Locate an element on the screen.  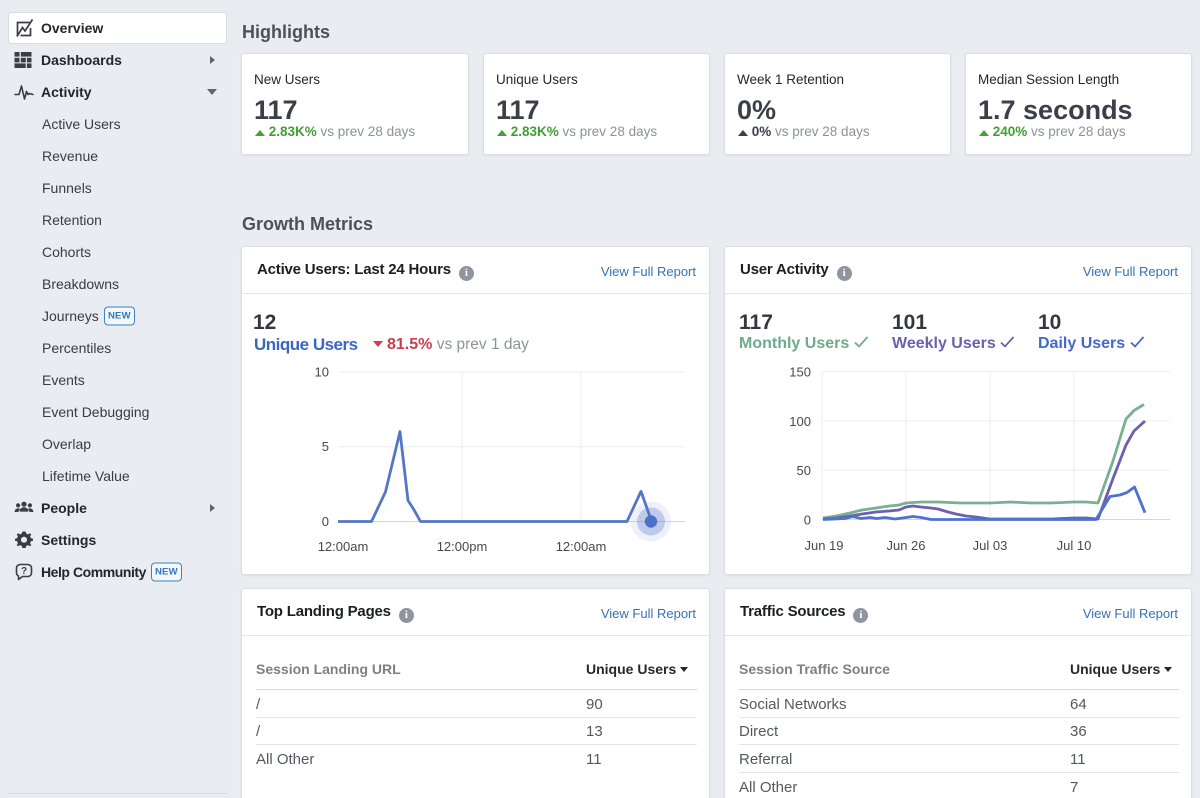
svg-text: Jul 03 is located at coordinates (990, 545).